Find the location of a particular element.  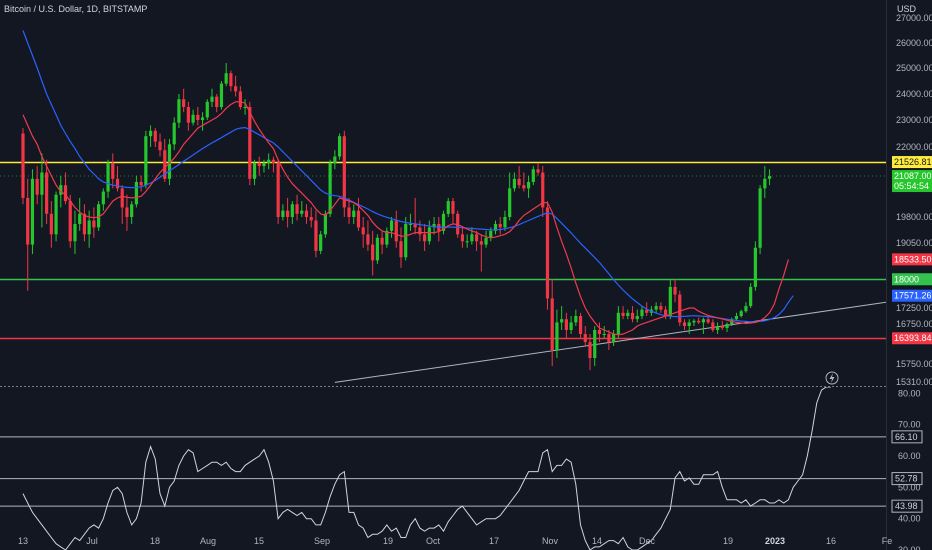

trendline is located at coordinates (610, 342).